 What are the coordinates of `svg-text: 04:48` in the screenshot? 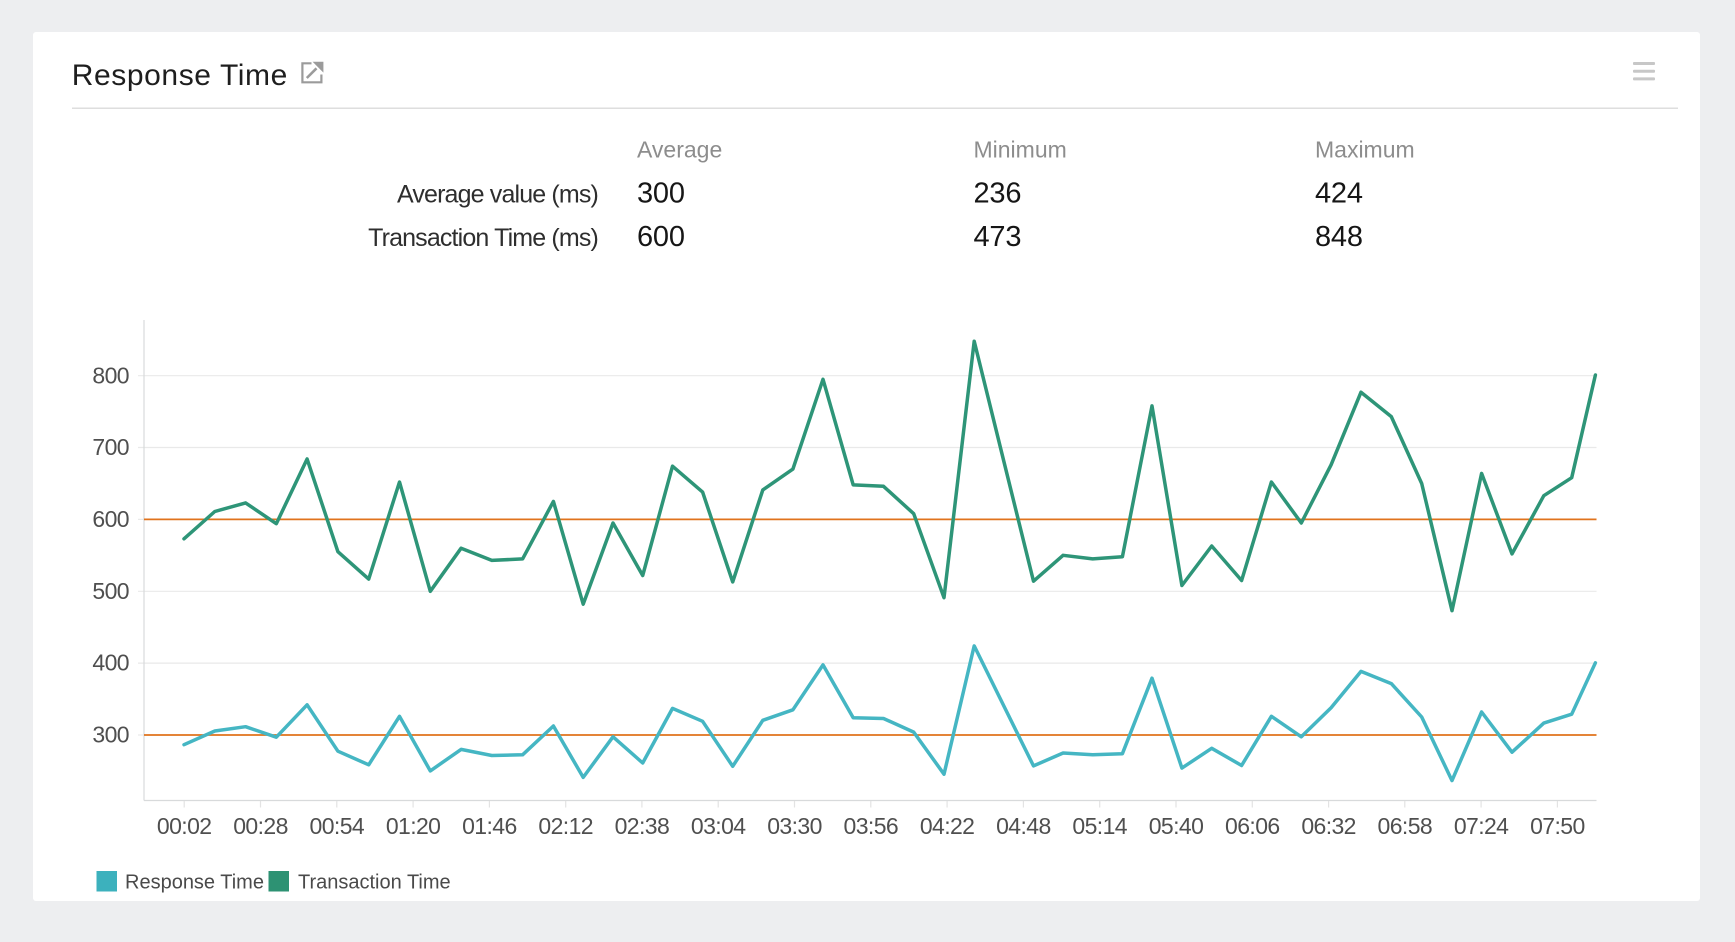 It's located at (1023, 826).